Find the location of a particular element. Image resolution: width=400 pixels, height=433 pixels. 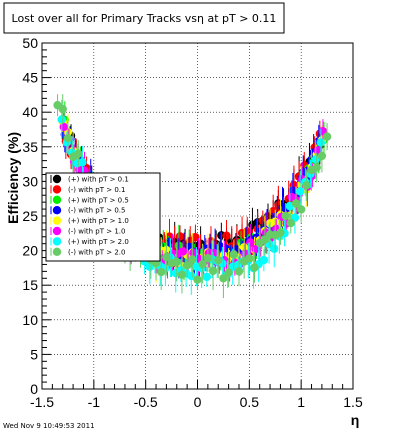

y-axis-title: Efficiency (%) is located at coordinates (13, 178).